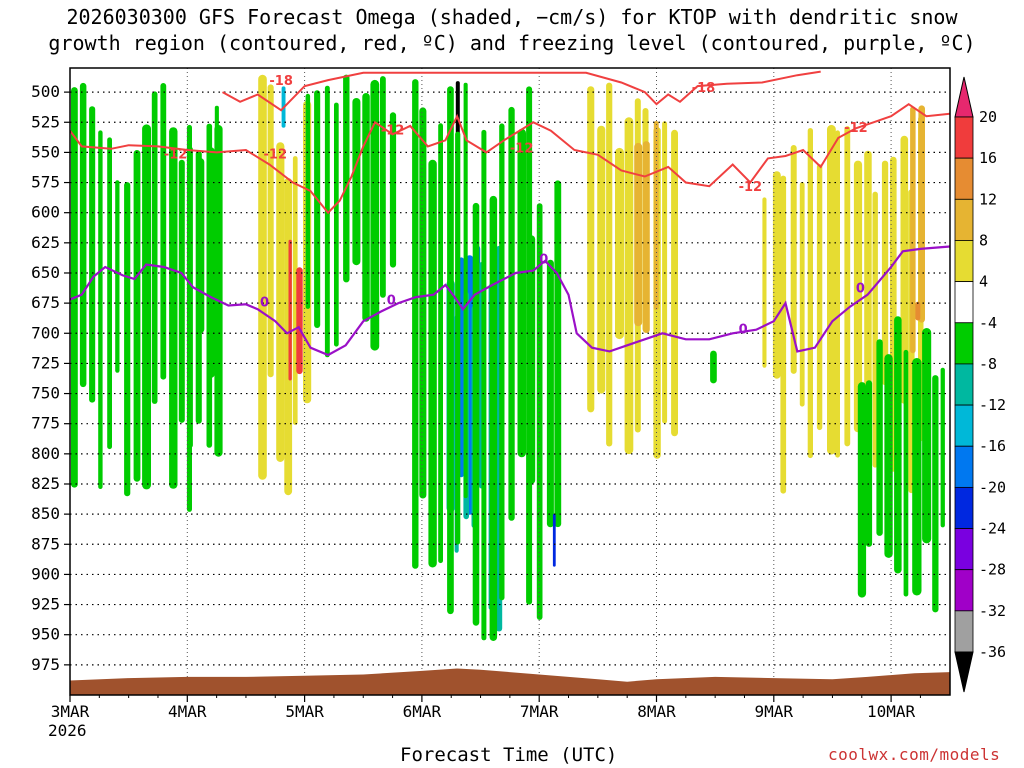  I want to click on y-tick-label: 925, so click(45, 604).